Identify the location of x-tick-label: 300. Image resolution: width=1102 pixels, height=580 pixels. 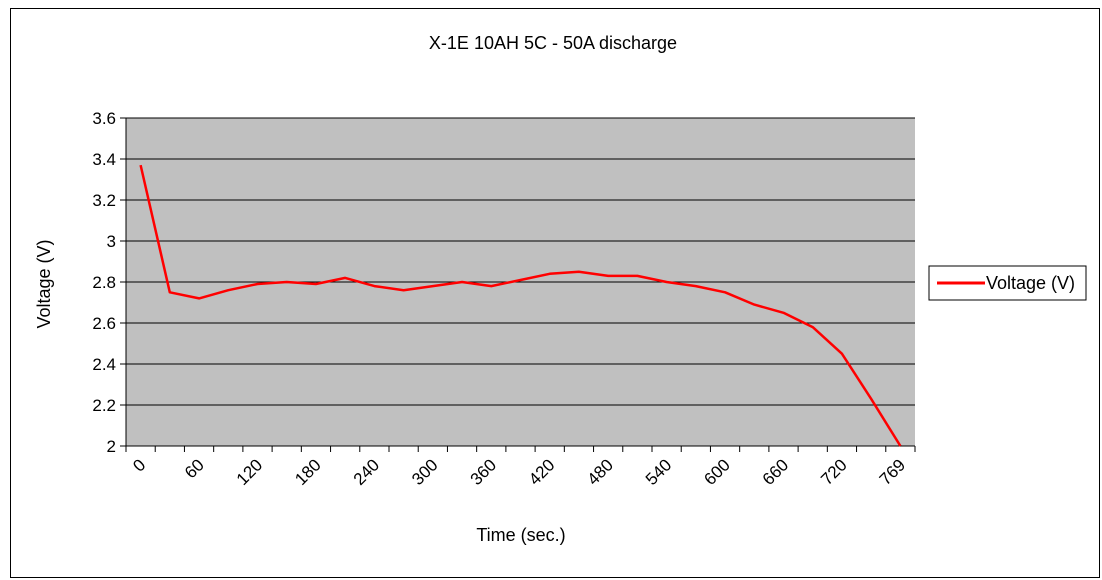
(424, 471).